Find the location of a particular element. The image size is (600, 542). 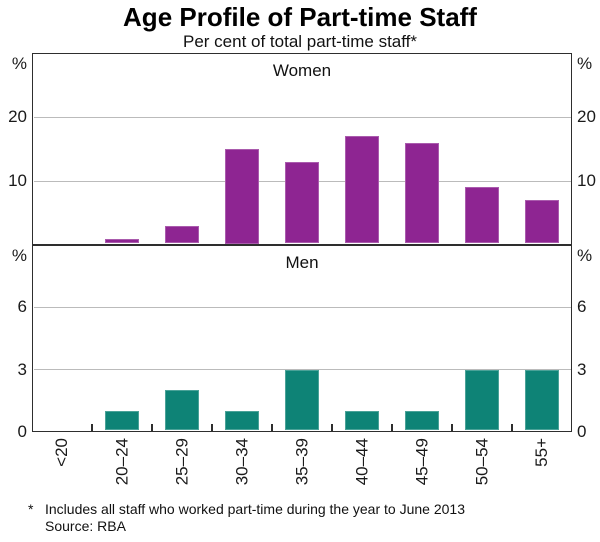

chart-subtitle: Per cent of total part-time staff* is located at coordinates (299, 41).